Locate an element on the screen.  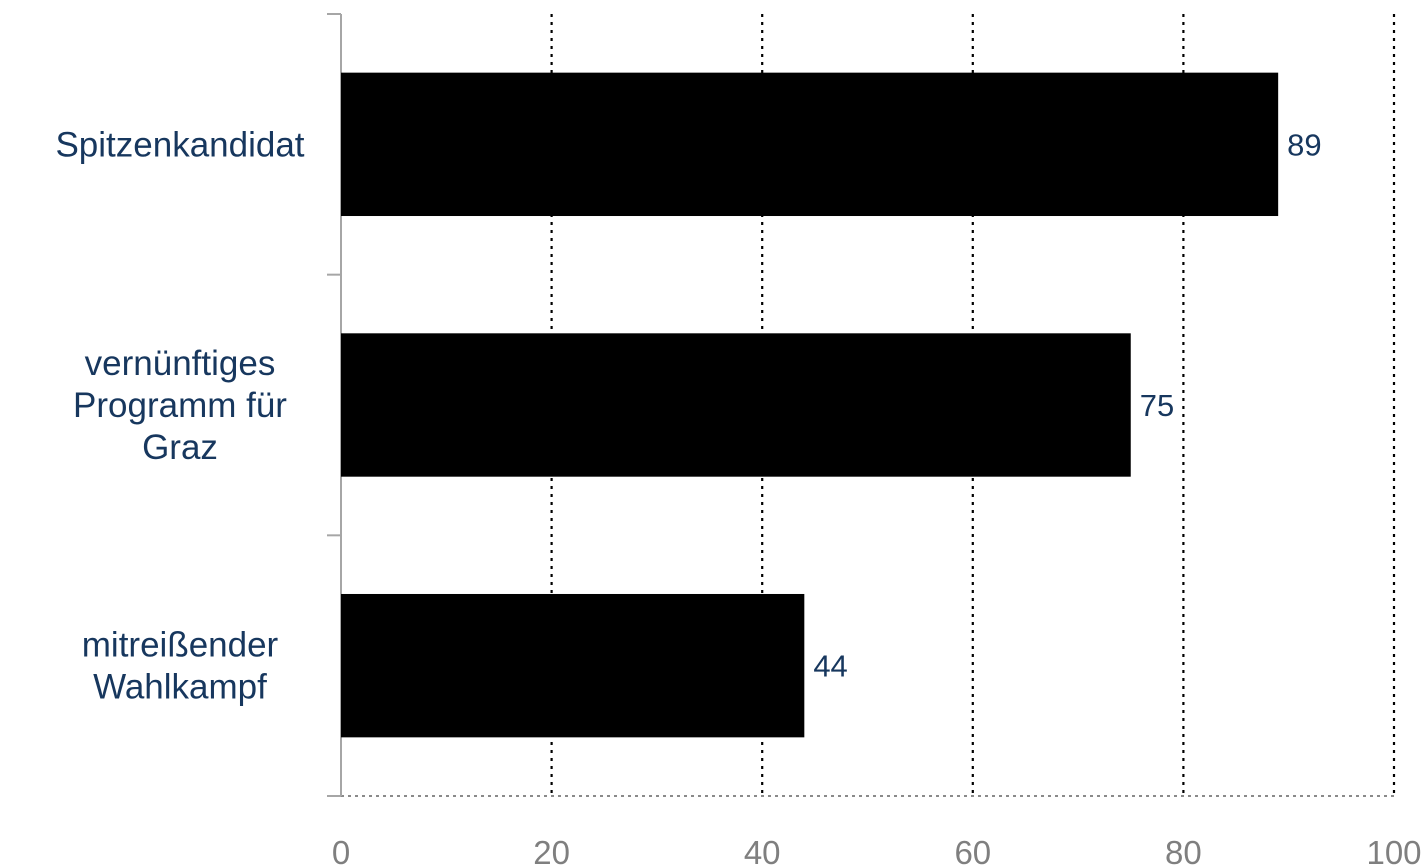
category-label-1: vernünftiges Programm für Graz is located at coordinates (180, 405).